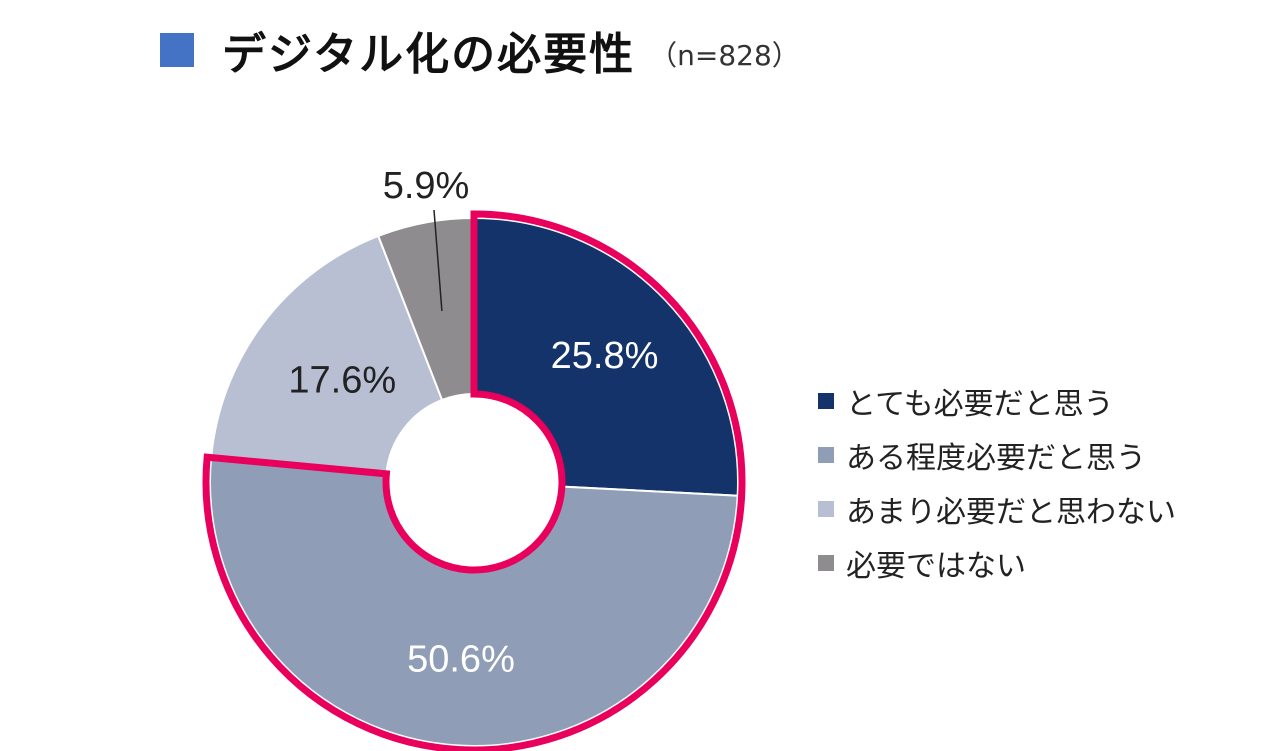 The height and width of the screenshot is (751, 1287). What do you see at coordinates (980, 404) in the screenshot?
I see `legend-label: とても必要だと思う` at bounding box center [980, 404].